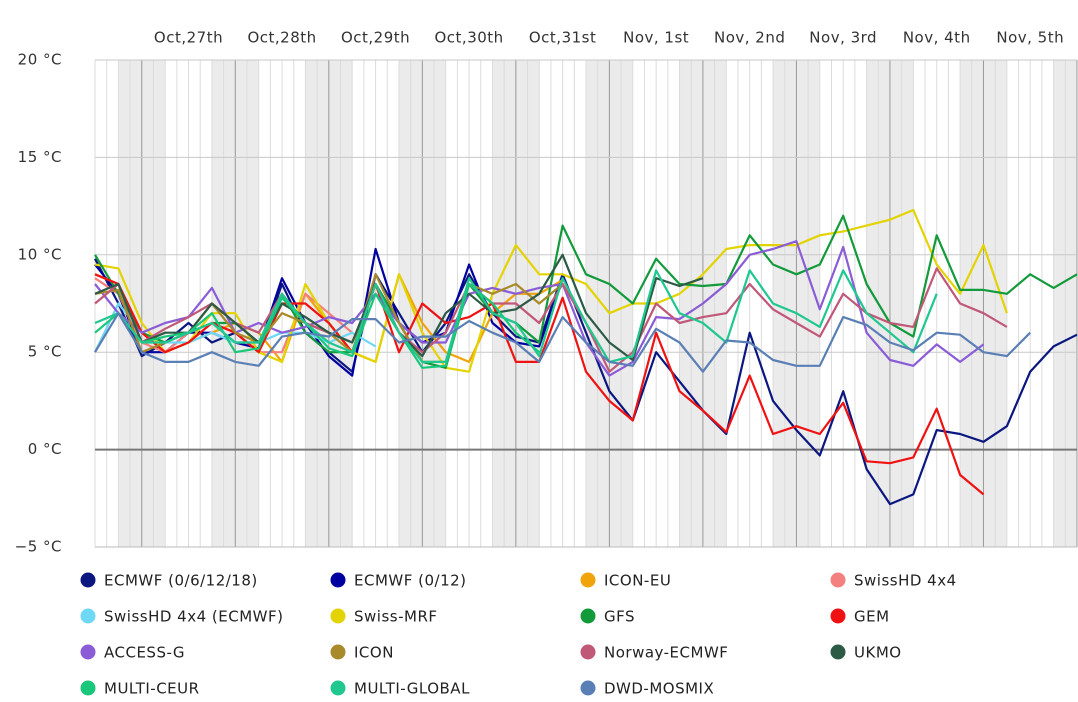 This screenshot has height=702, width=1078. What do you see at coordinates (843, 38) in the screenshot?
I see `x-tick-label: Nov, 3rd` at bounding box center [843, 38].